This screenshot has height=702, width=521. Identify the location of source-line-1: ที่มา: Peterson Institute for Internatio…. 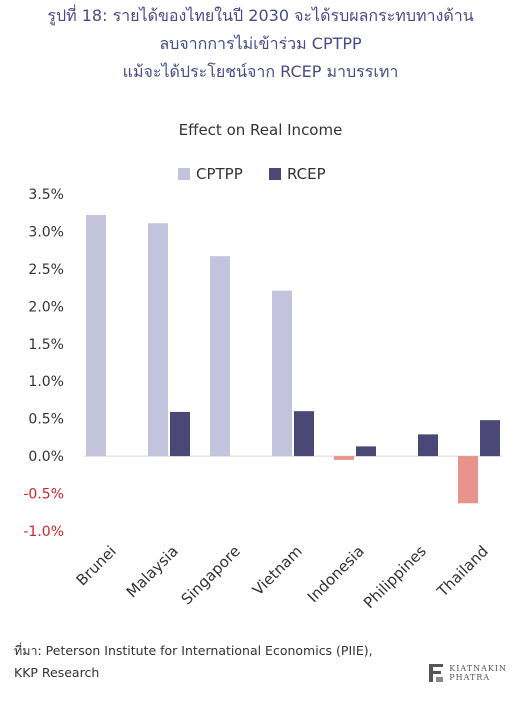
(193, 650).